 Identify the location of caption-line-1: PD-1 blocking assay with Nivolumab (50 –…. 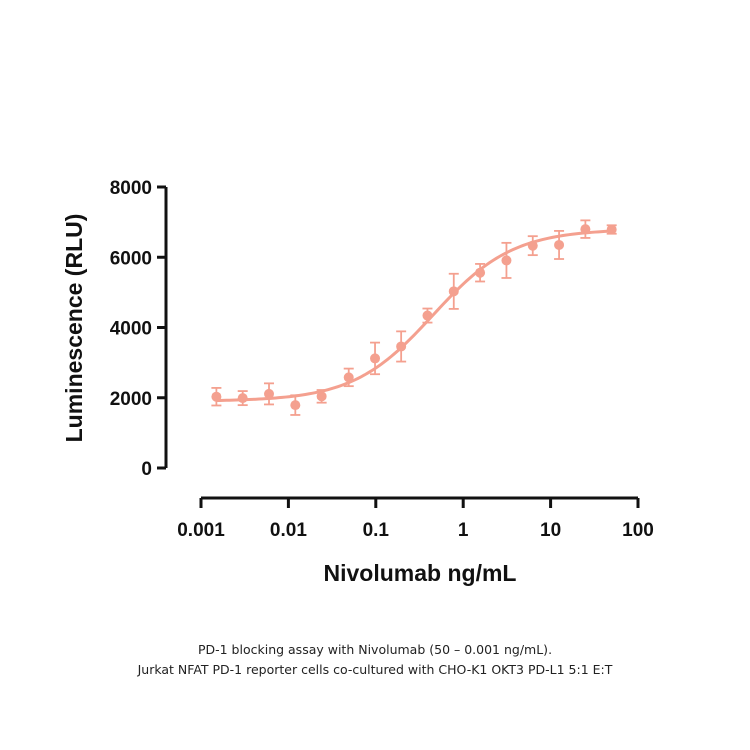
(375, 649).